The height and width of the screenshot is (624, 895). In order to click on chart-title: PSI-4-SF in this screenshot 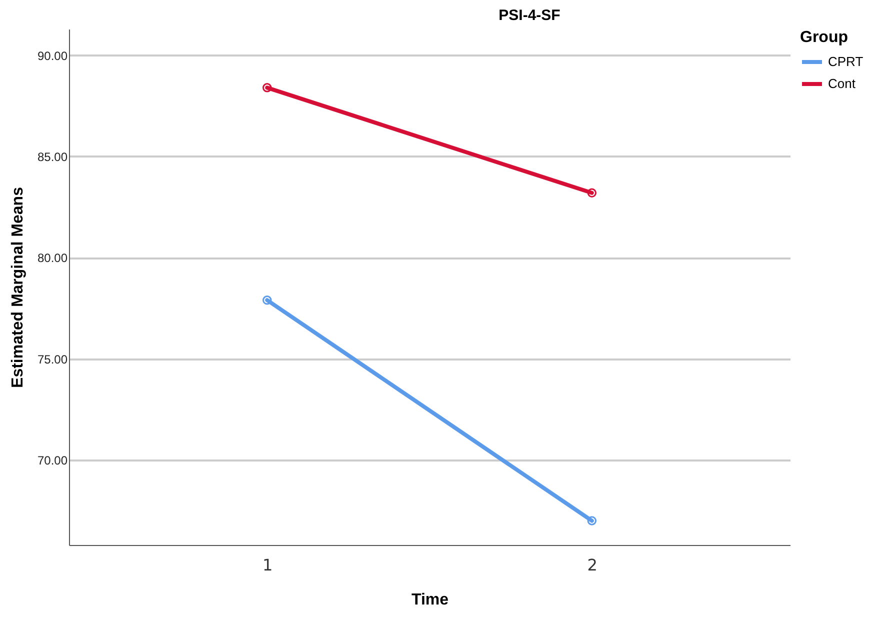, I will do `click(529, 15)`.